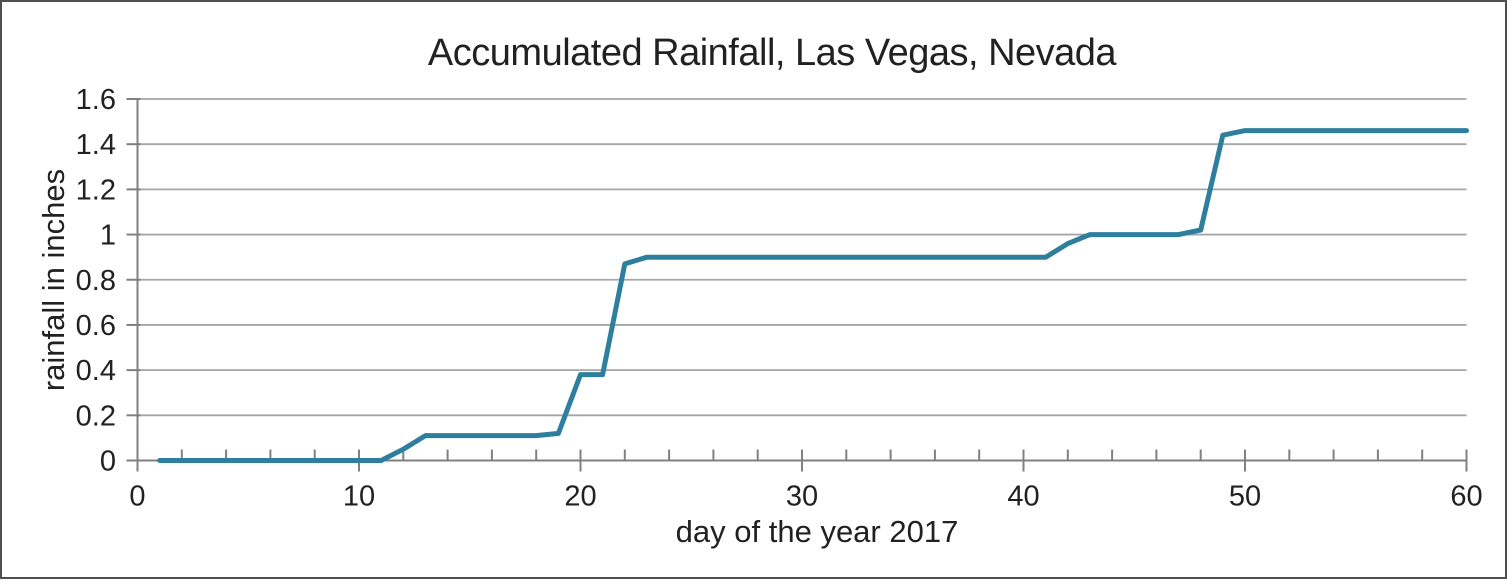 This screenshot has width=1507, height=581. Describe the element at coordinates (96, 100) in the screenshot. I see `y-tick-label: 1.6` at that location.